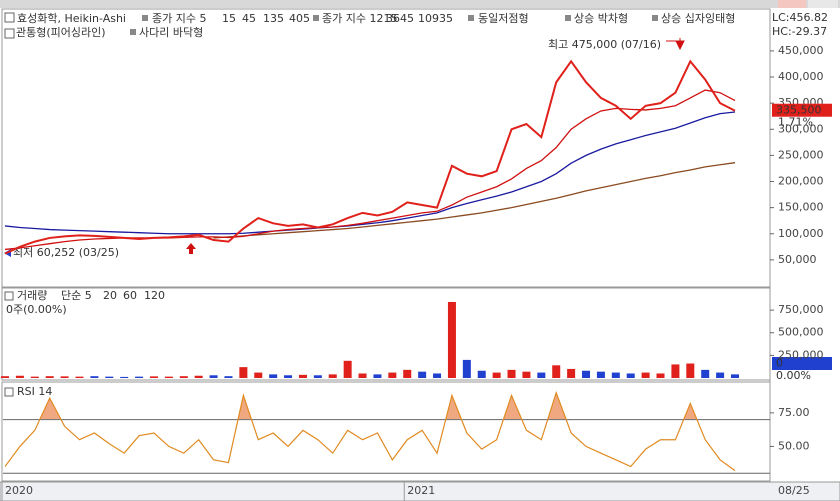 The image size is (840, 501). I want to click on y-tick-label: 100,000, so click(801, 233).